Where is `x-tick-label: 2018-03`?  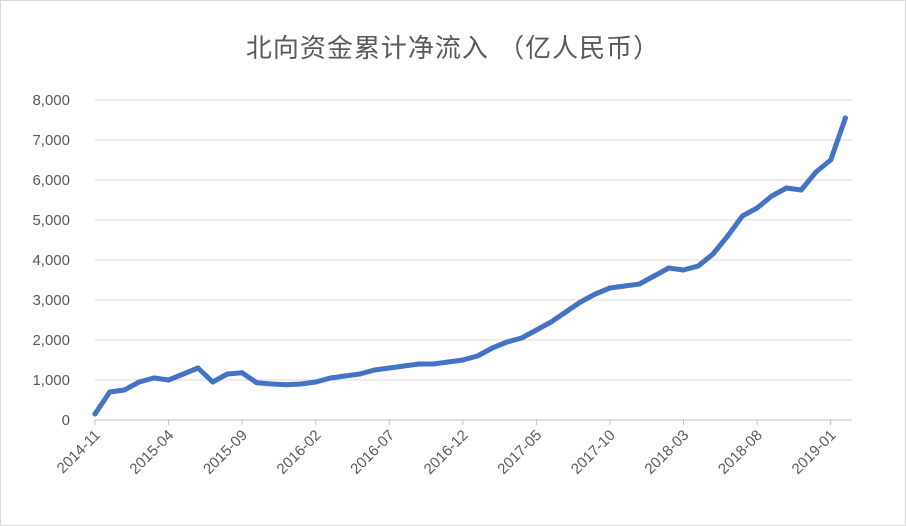
x-tick-label: 2018-03 is located at coordinates (666, 452).